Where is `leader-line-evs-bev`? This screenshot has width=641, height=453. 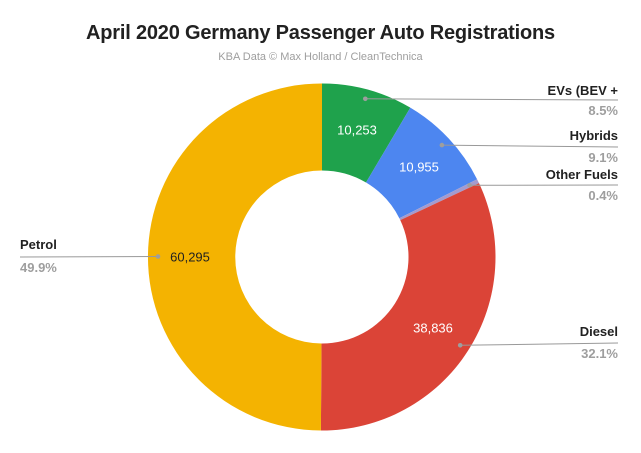
leader-line-evs-bev is located at coordinates (492, 99).